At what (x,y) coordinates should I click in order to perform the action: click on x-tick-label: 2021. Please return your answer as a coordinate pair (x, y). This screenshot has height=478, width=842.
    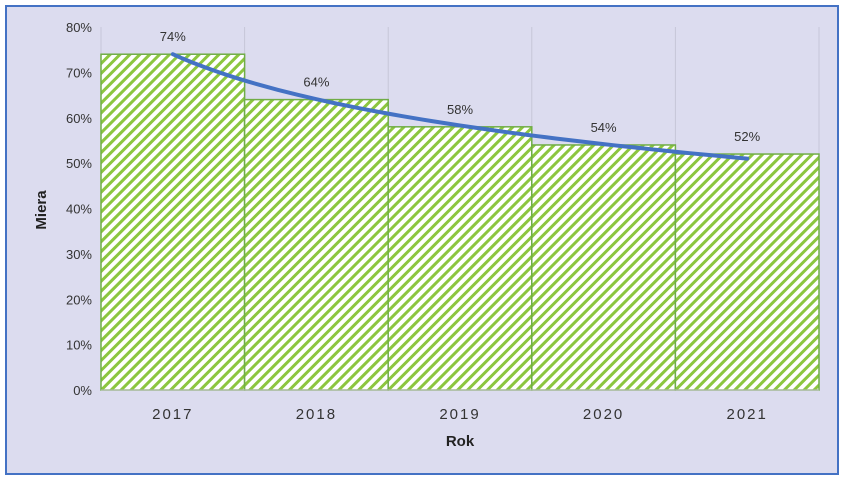
    Looking at the image, I should click on (747, 414).